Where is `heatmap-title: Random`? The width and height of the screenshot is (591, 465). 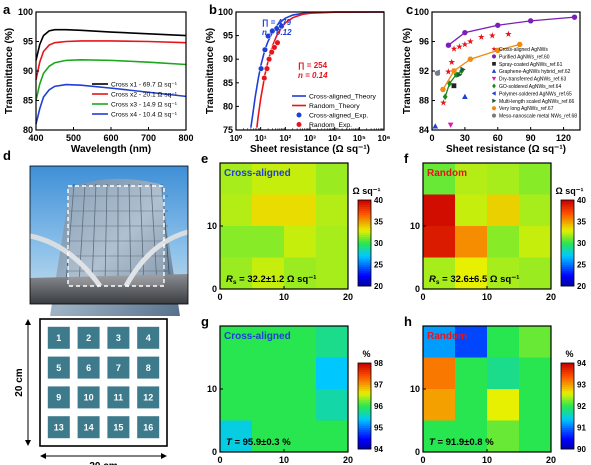
heatmap-title: Random is located at coordinates (447, 173).